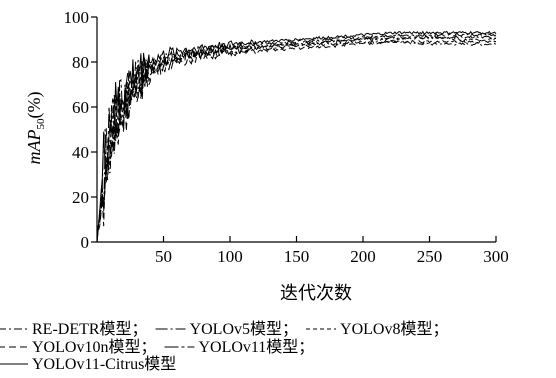 The width and height of the screenshot is (556, 378). I want to click on y-axis-title-sub: 50, so click(41, 124).